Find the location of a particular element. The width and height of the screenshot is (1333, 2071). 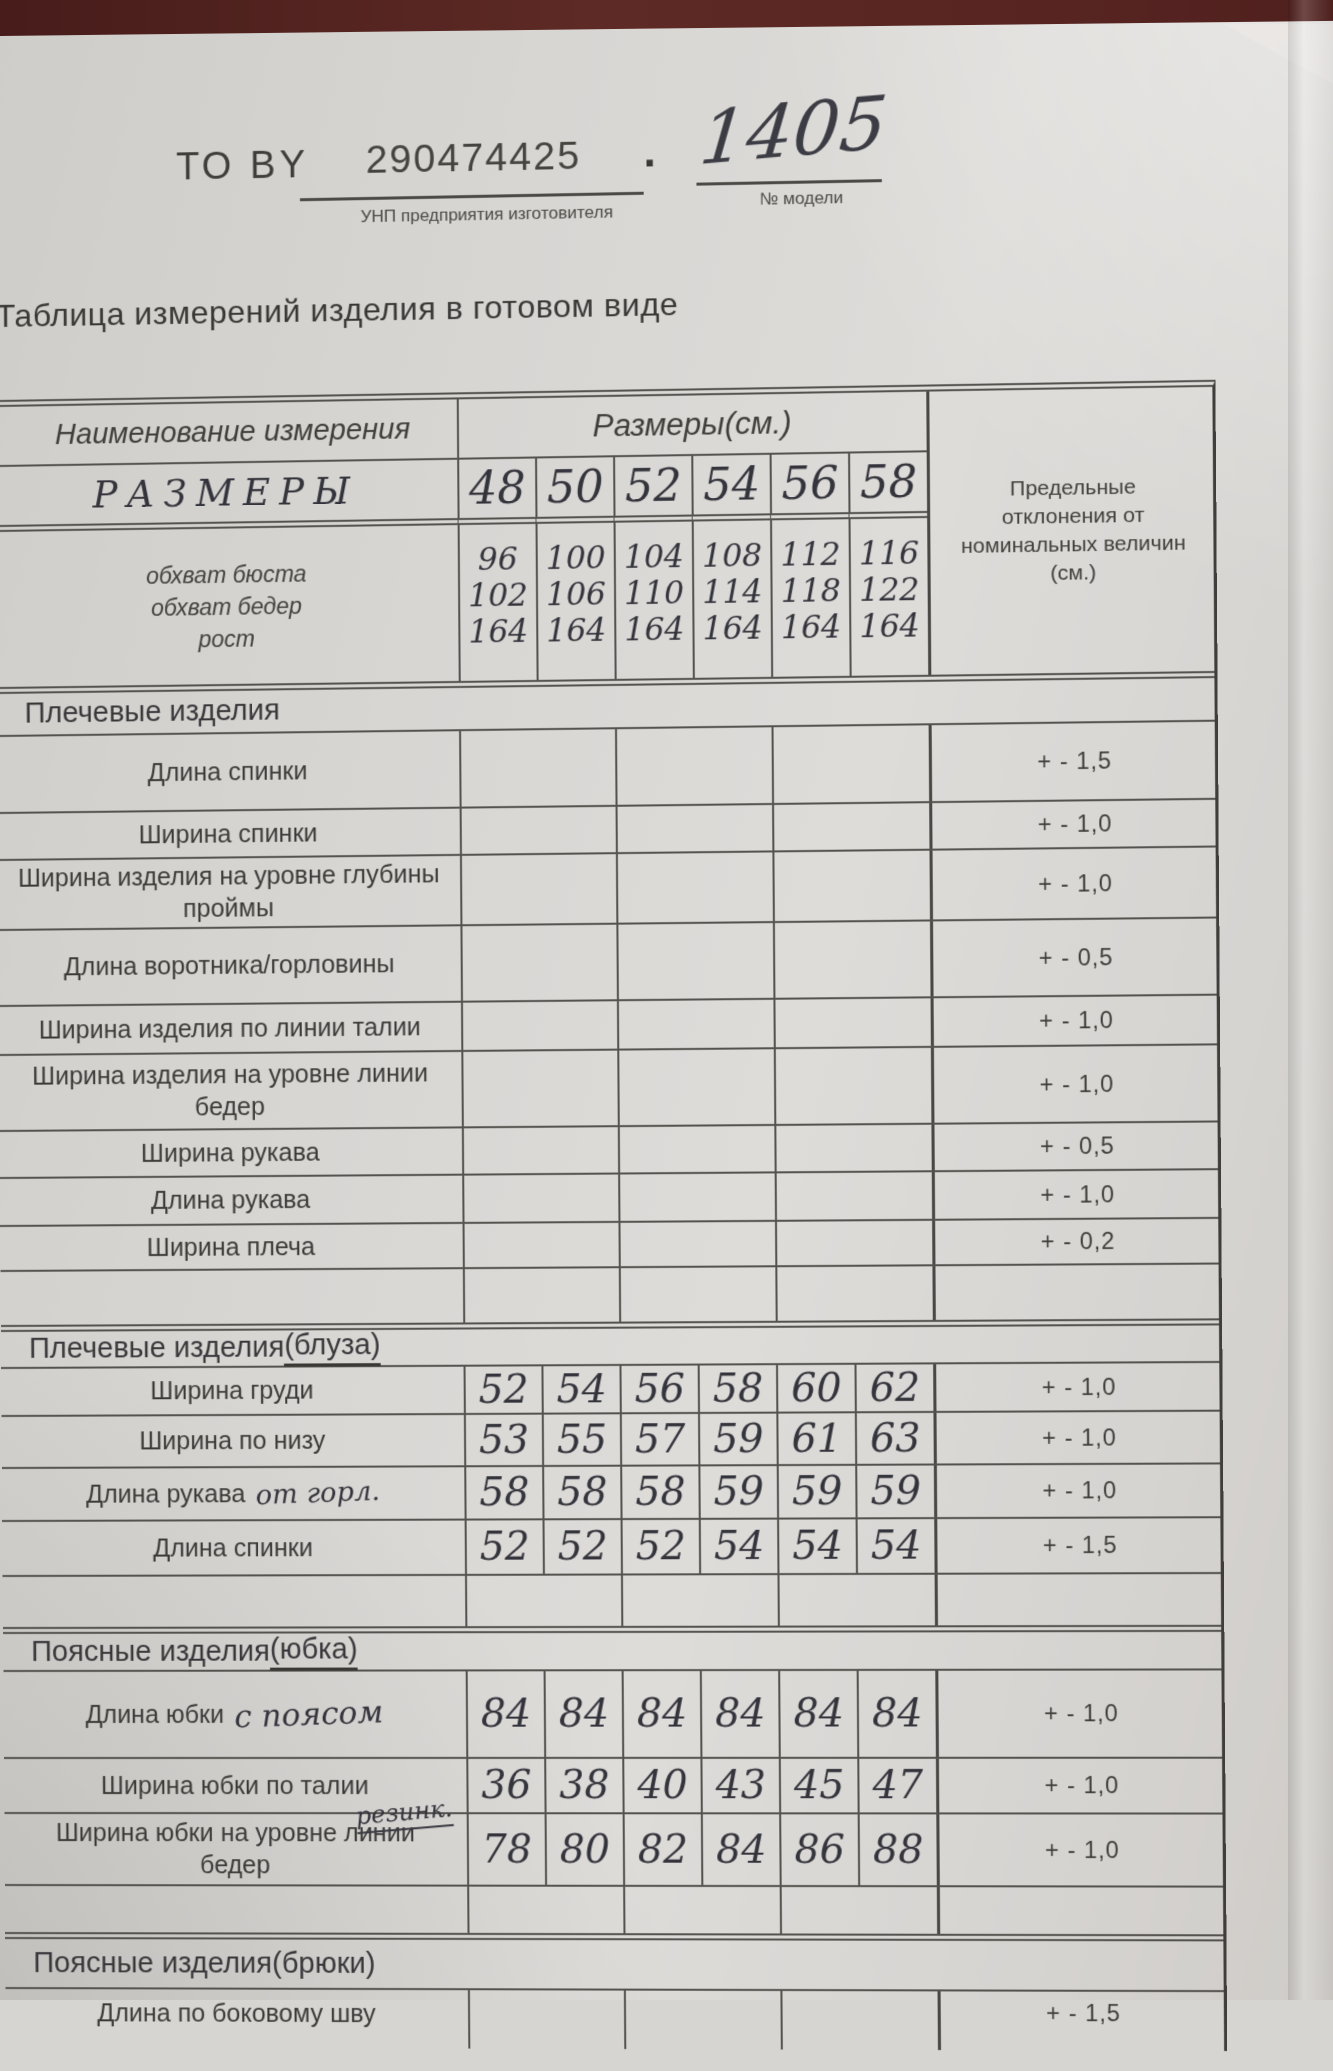

measurement-label: Длина рукава от горл. is located at coordinates (233, 1493).